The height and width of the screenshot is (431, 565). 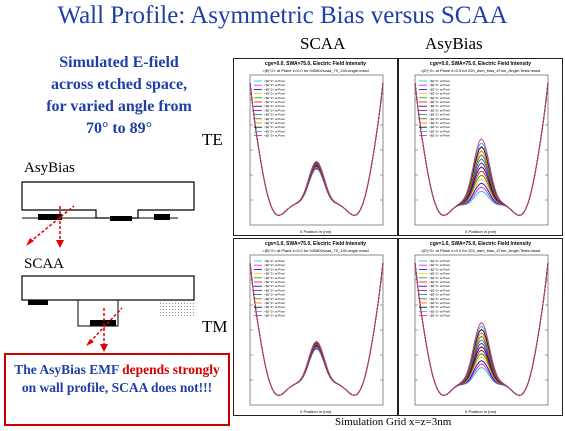 I want to click on diagram-label-scaa: SCAA, so click(x=44, y=264).